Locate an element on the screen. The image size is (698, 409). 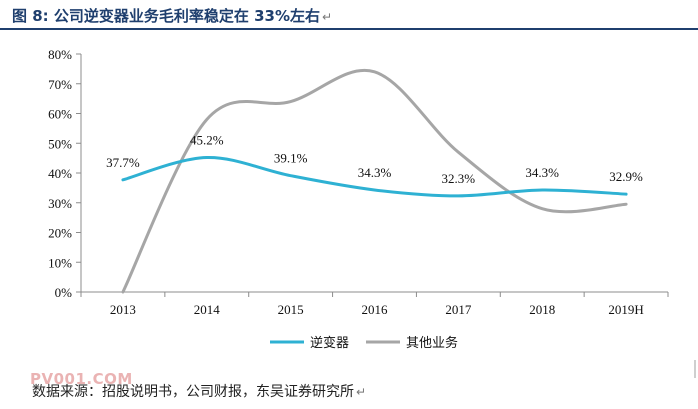
data-label: 37.7% is located at coordinates (123, 162).